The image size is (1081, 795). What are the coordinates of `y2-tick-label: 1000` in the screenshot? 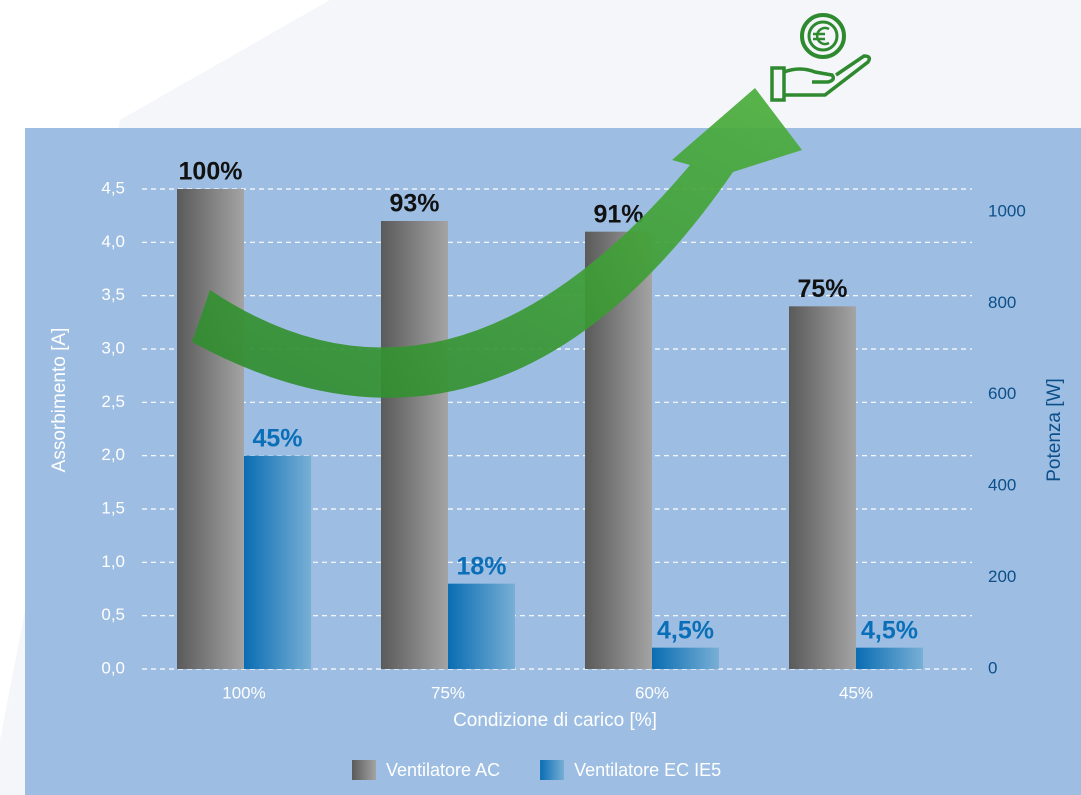 It's located at (1007, 210).